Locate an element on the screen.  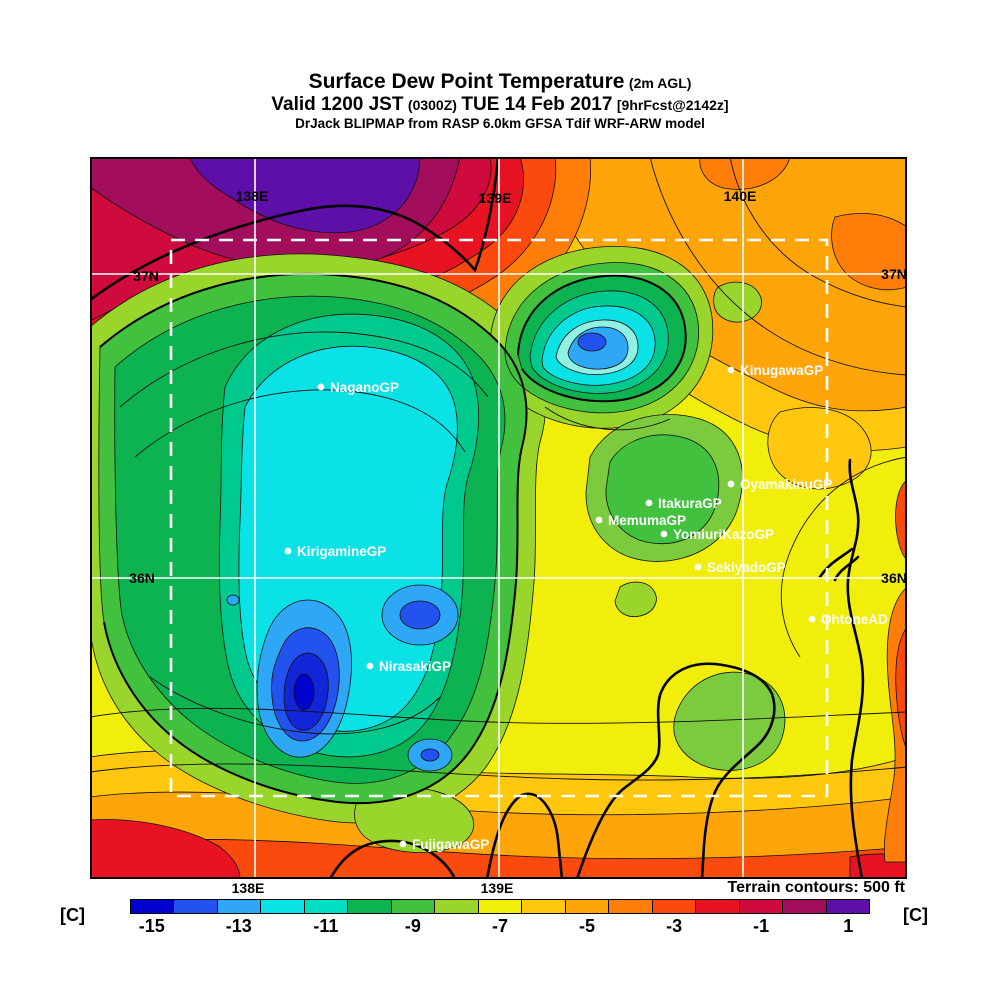
station-label-YomiuriKazoGP: YomiuriKazoGP is located at coordinates (723, 534).